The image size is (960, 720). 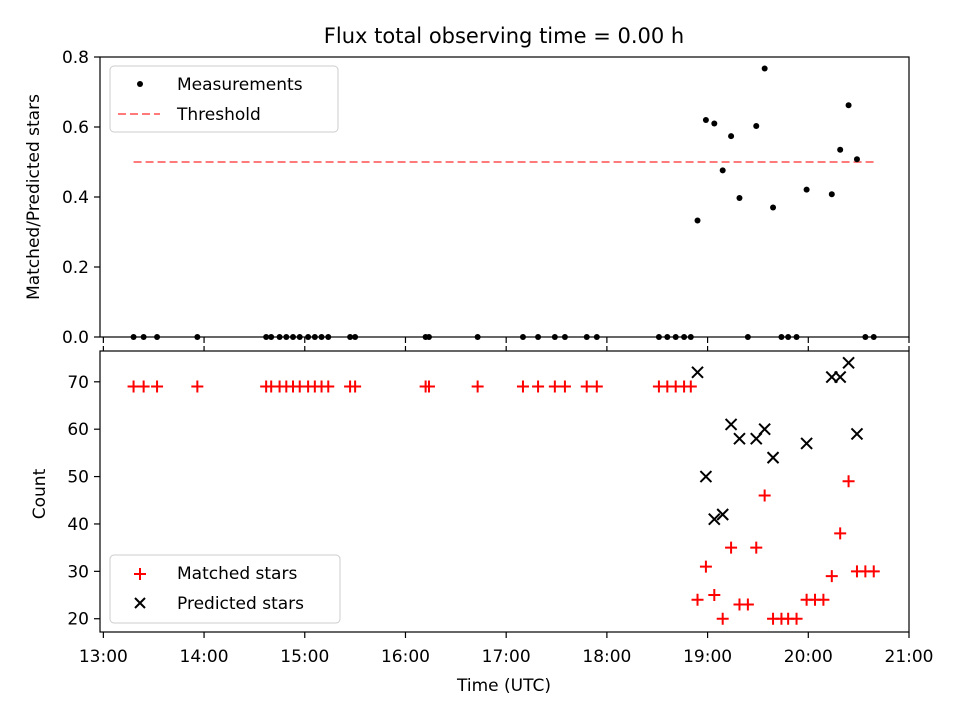 What do you see at coordinates (78, 620) in the screenshot?
I see `bottom-y-tick-label: 20` at bounding box center [78, 620].